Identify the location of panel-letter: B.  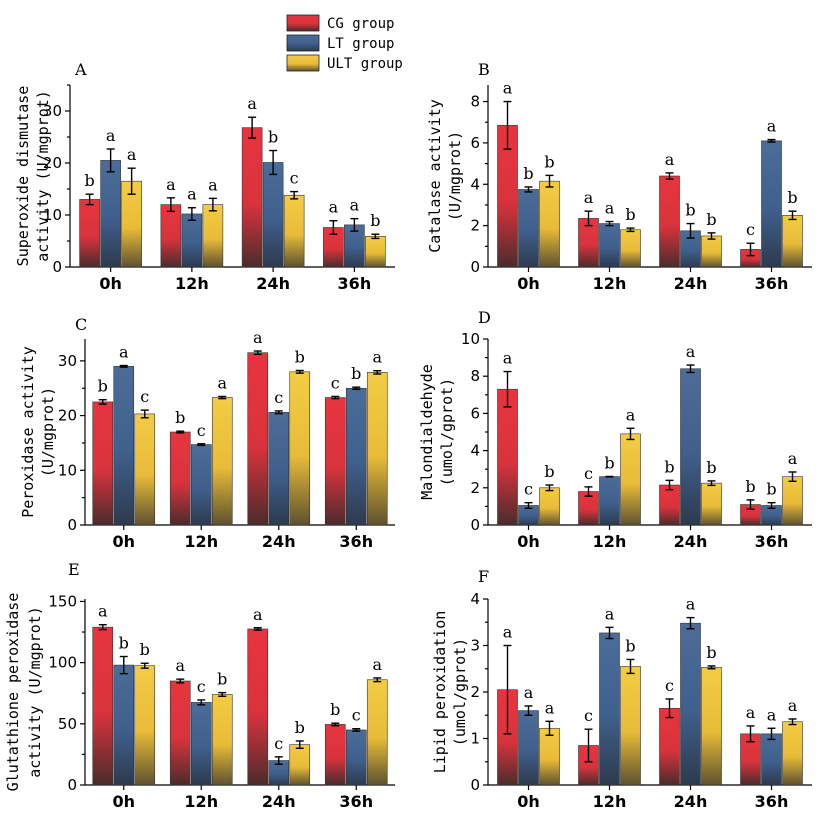
(484, 69).